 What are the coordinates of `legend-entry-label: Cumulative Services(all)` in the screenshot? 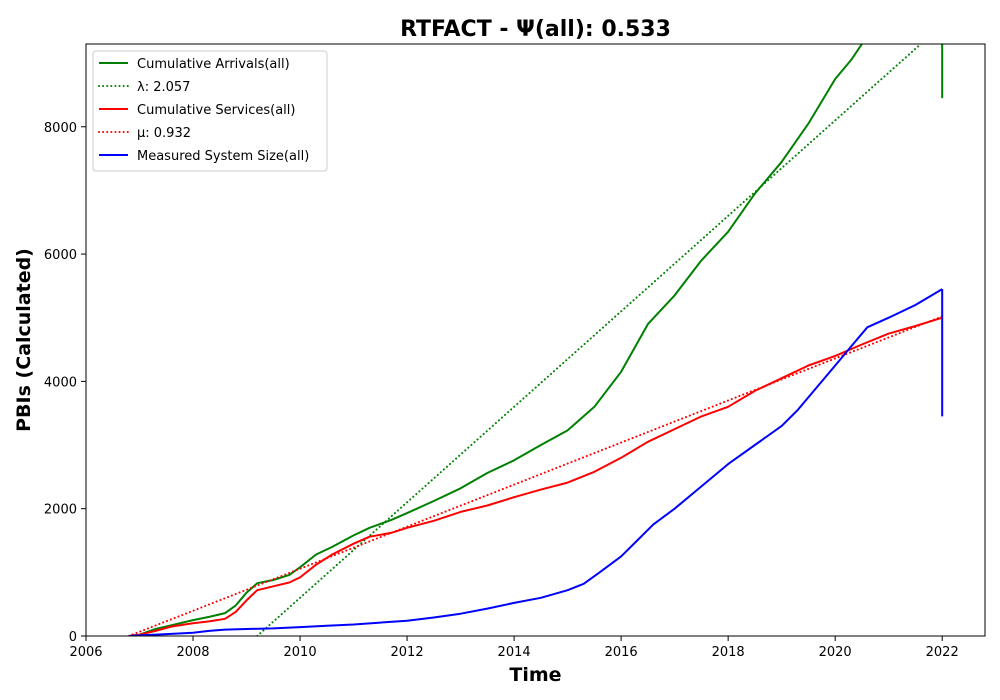 It's located at (216, 110).